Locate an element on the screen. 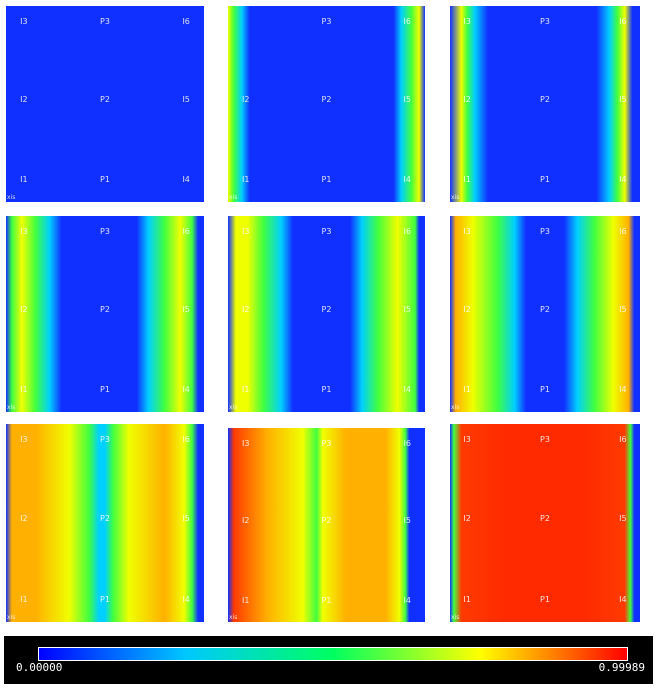  panel-3: I3 P3 I6 I2 P2 I5 I1 P1 I4 xis is located at coordinates (545, 104).